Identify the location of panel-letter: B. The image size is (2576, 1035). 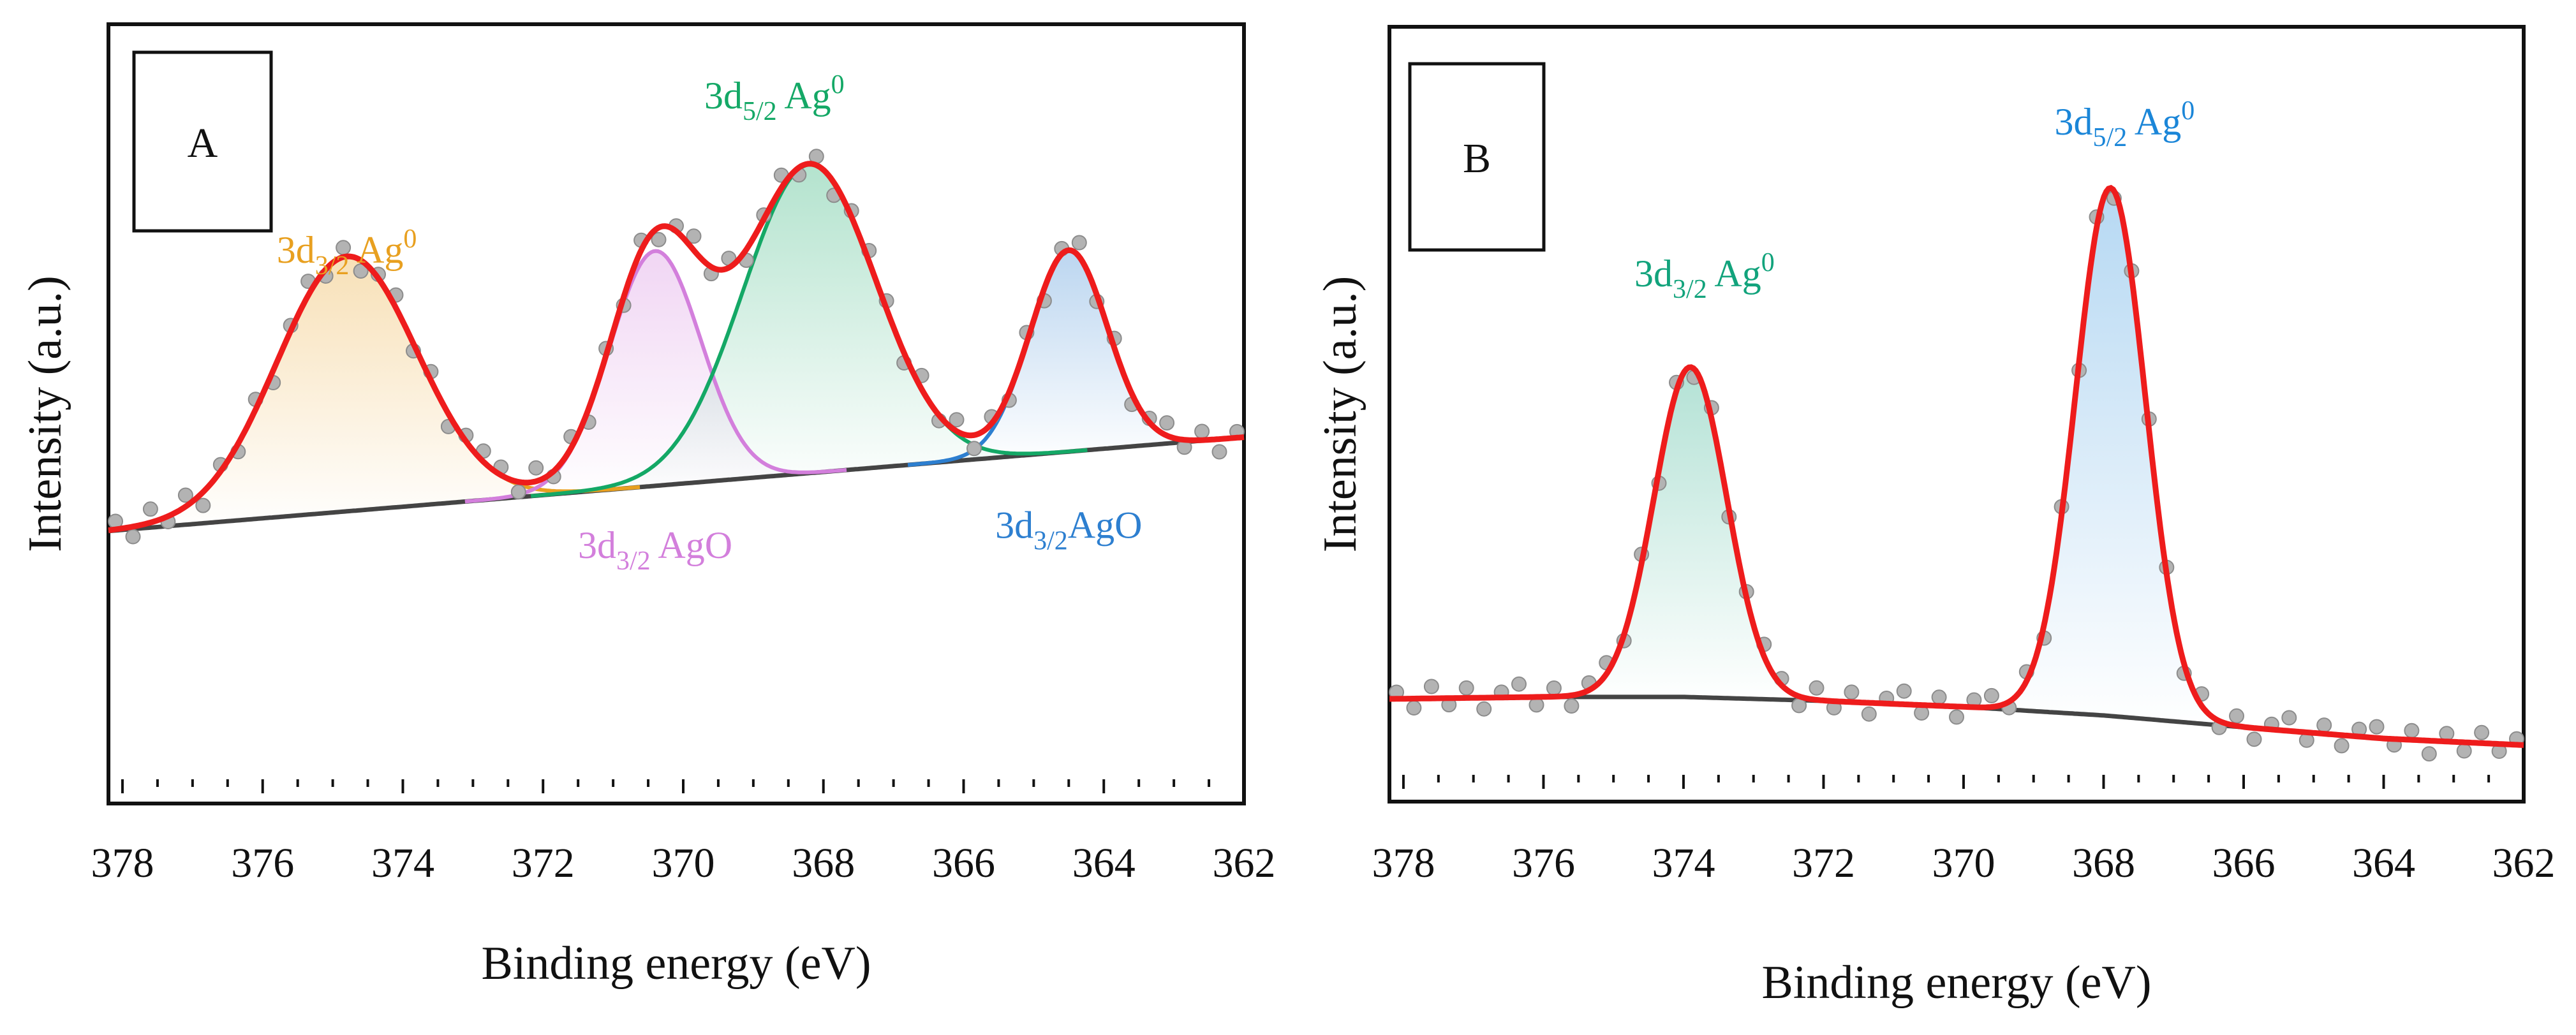
(1477, 158).